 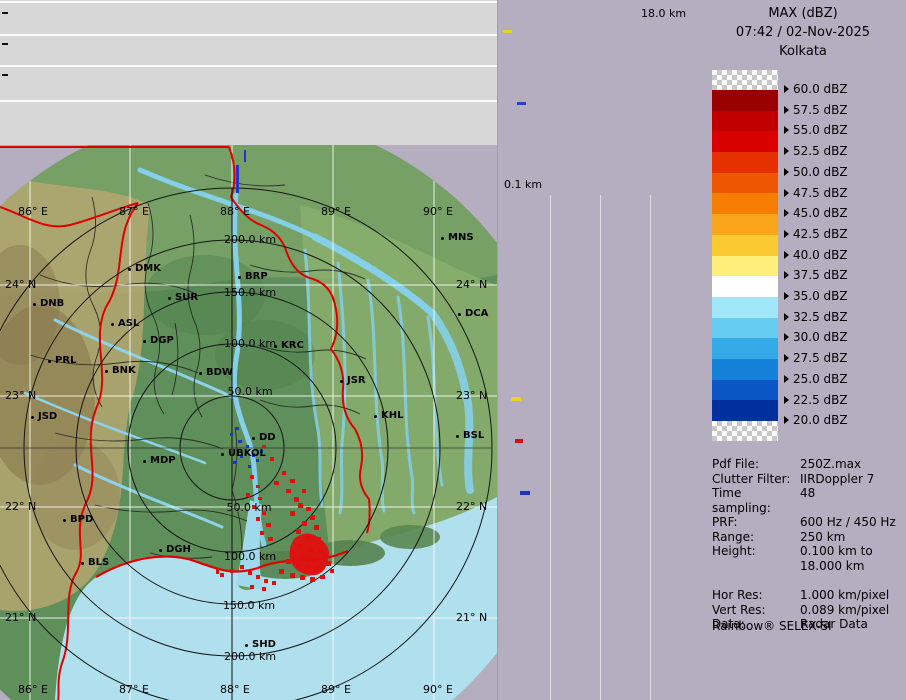 What do you see at coordinates (808, 537) in the screenshot?
I see `info-row-range: Range: 250 km` at bounding box center [808, 537].